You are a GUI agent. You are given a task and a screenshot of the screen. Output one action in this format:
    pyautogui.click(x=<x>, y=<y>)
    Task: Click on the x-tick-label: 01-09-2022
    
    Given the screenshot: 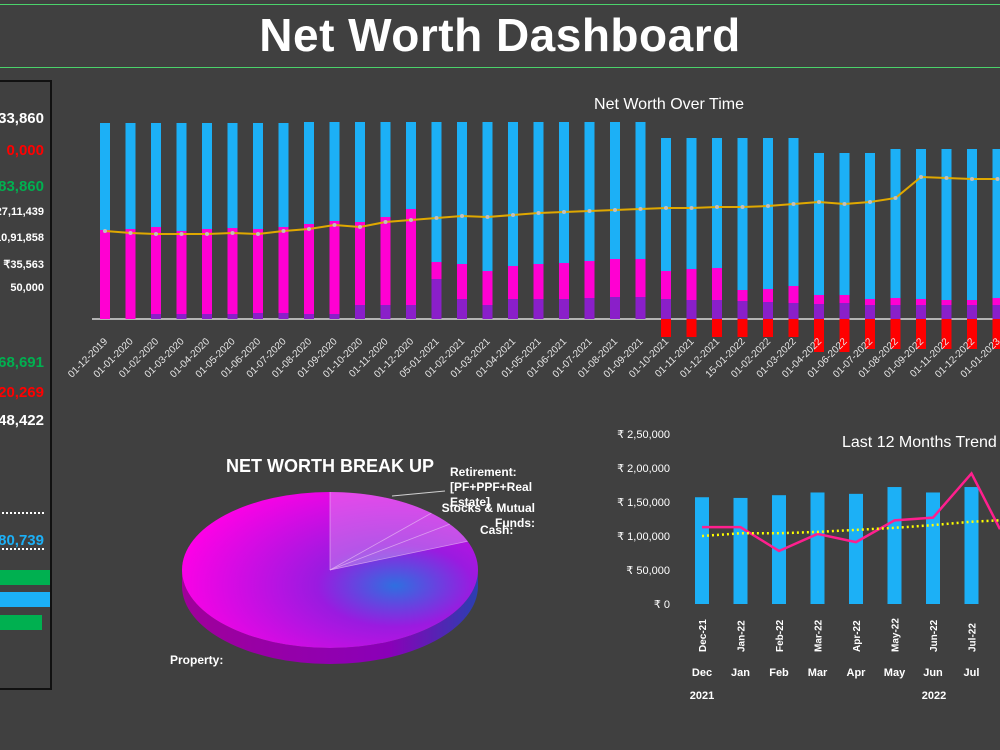 What is the action you would take?
    pyautogui.click(x=904, y=358)
    